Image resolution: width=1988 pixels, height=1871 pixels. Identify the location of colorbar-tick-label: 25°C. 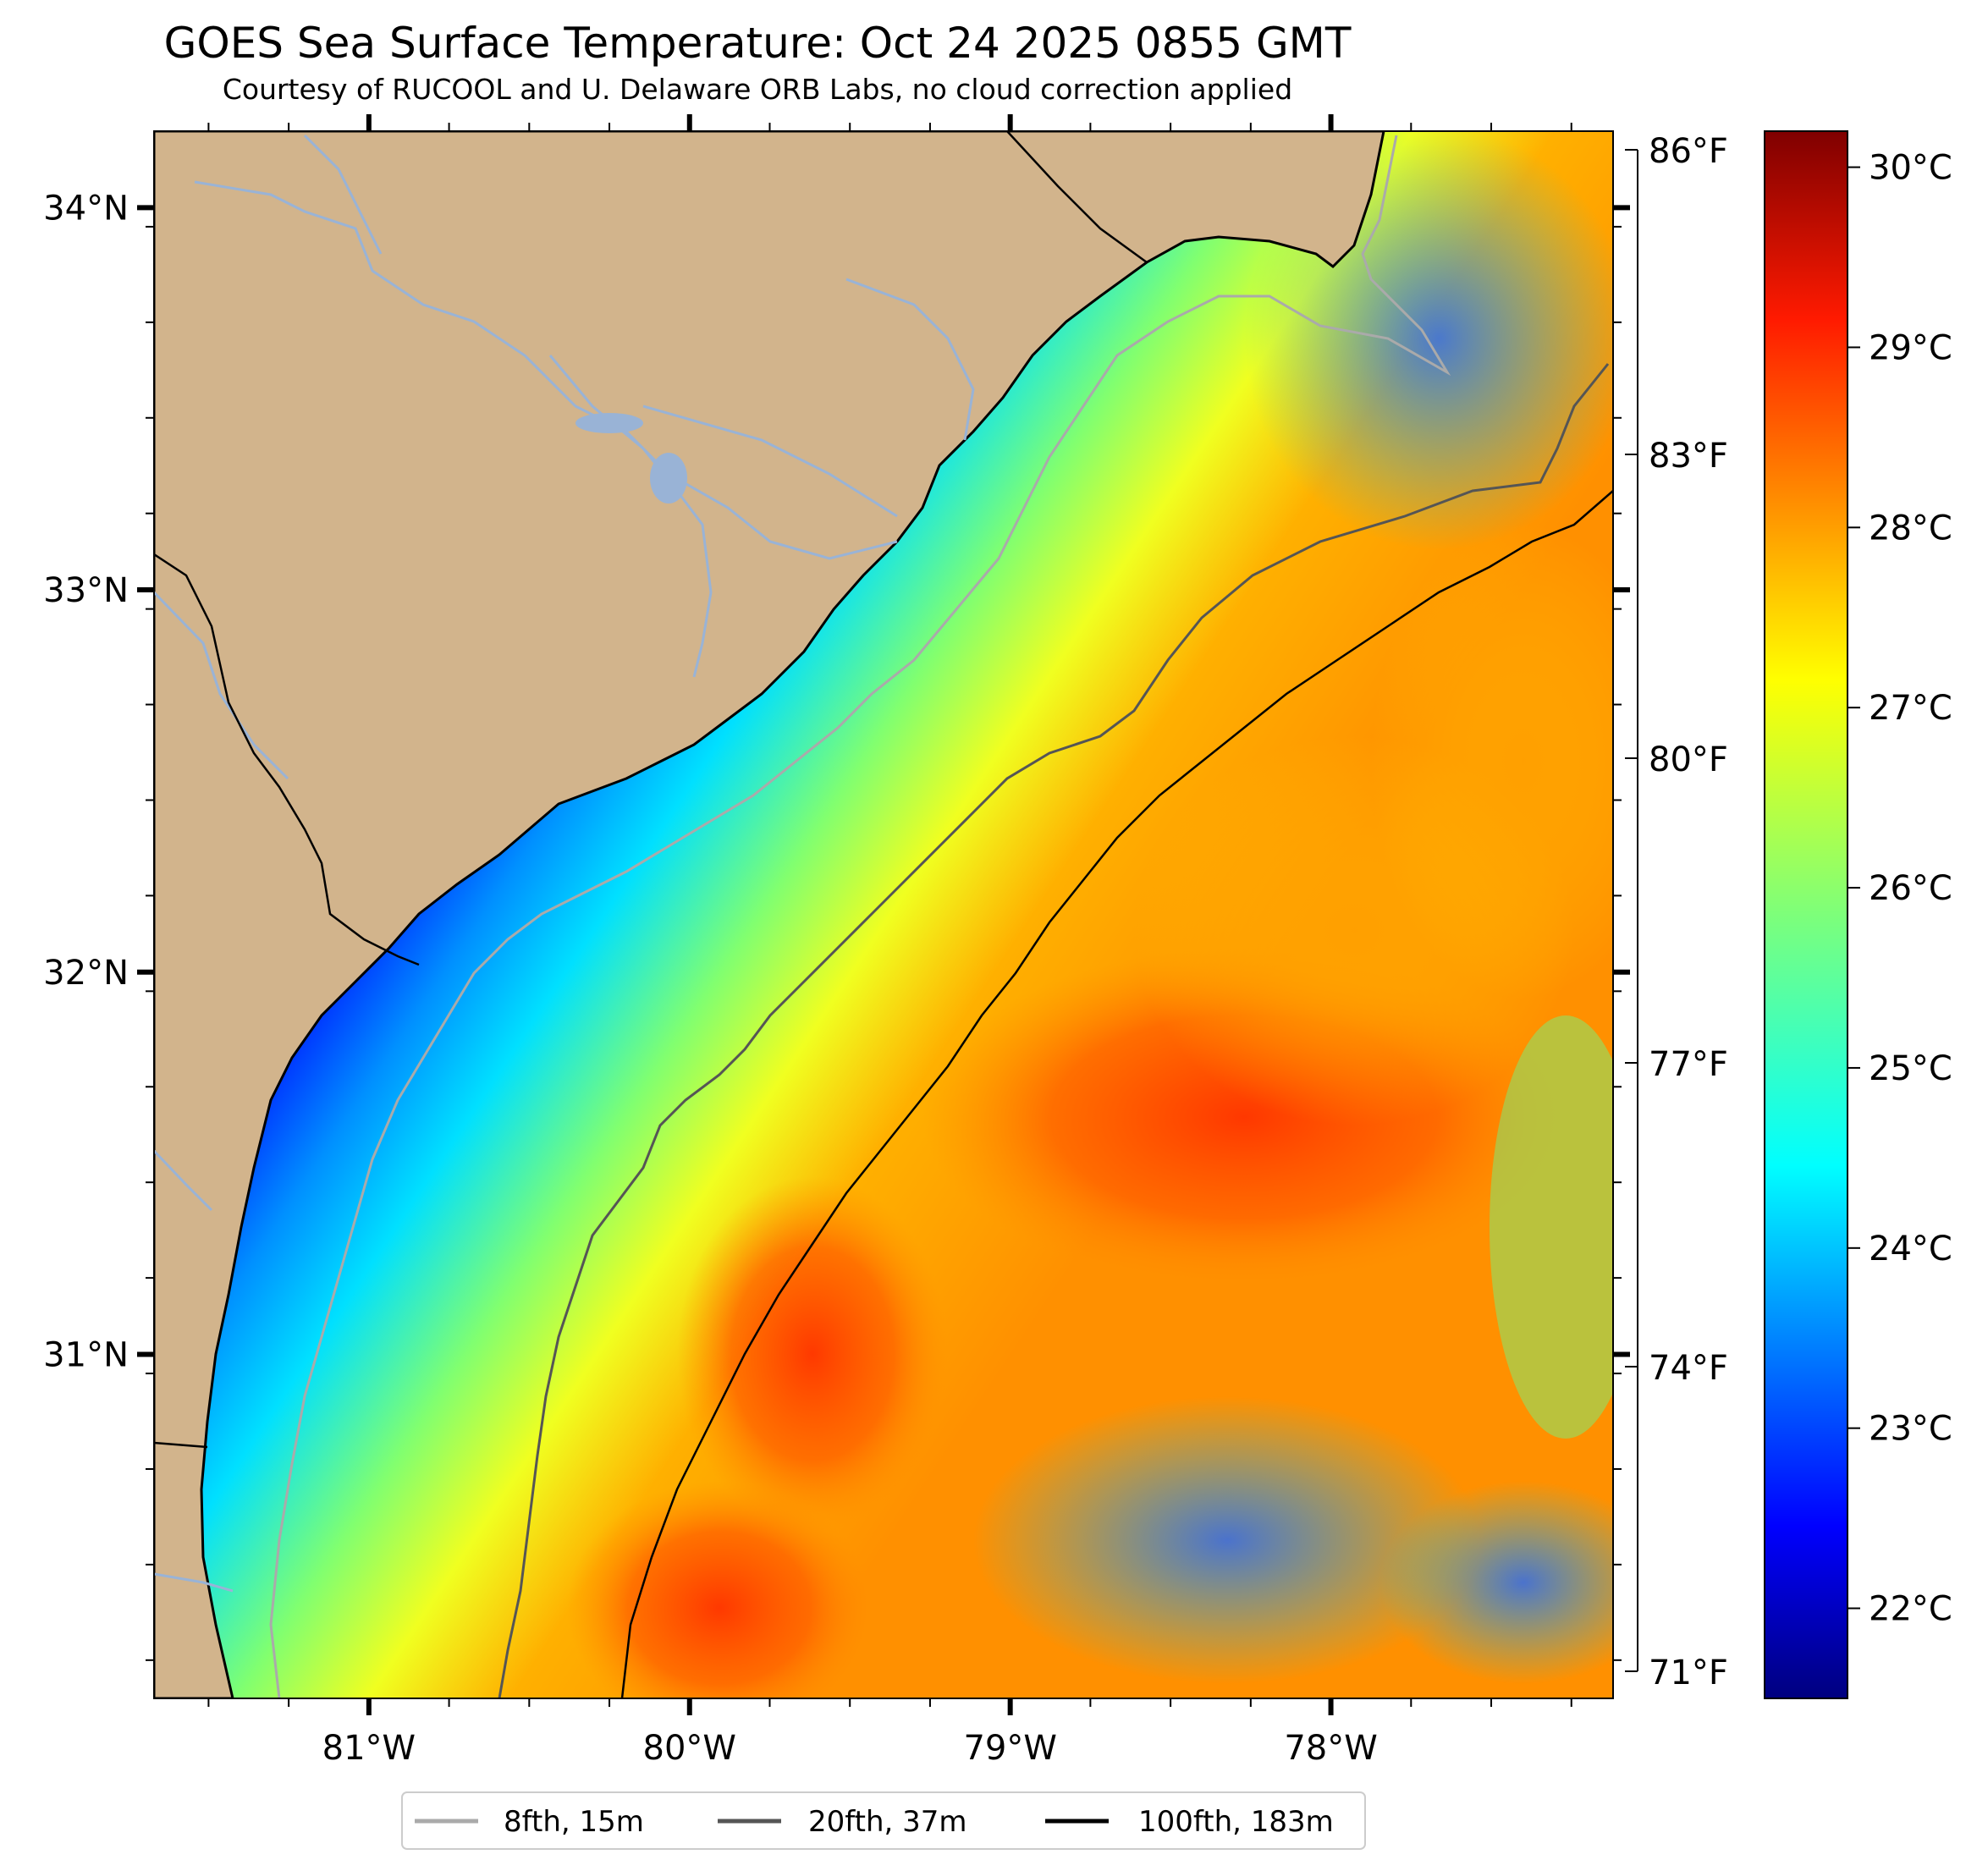
(1910, 1069).